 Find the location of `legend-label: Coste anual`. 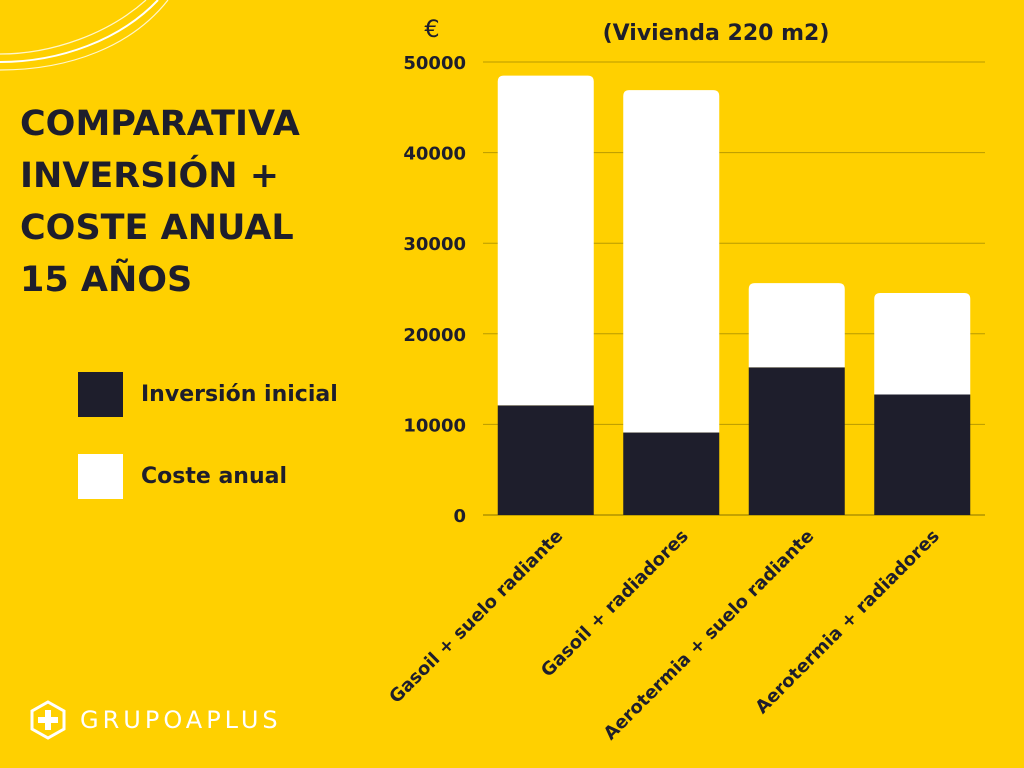

legend-label: Coste anual is located at coordinates (214, 476).